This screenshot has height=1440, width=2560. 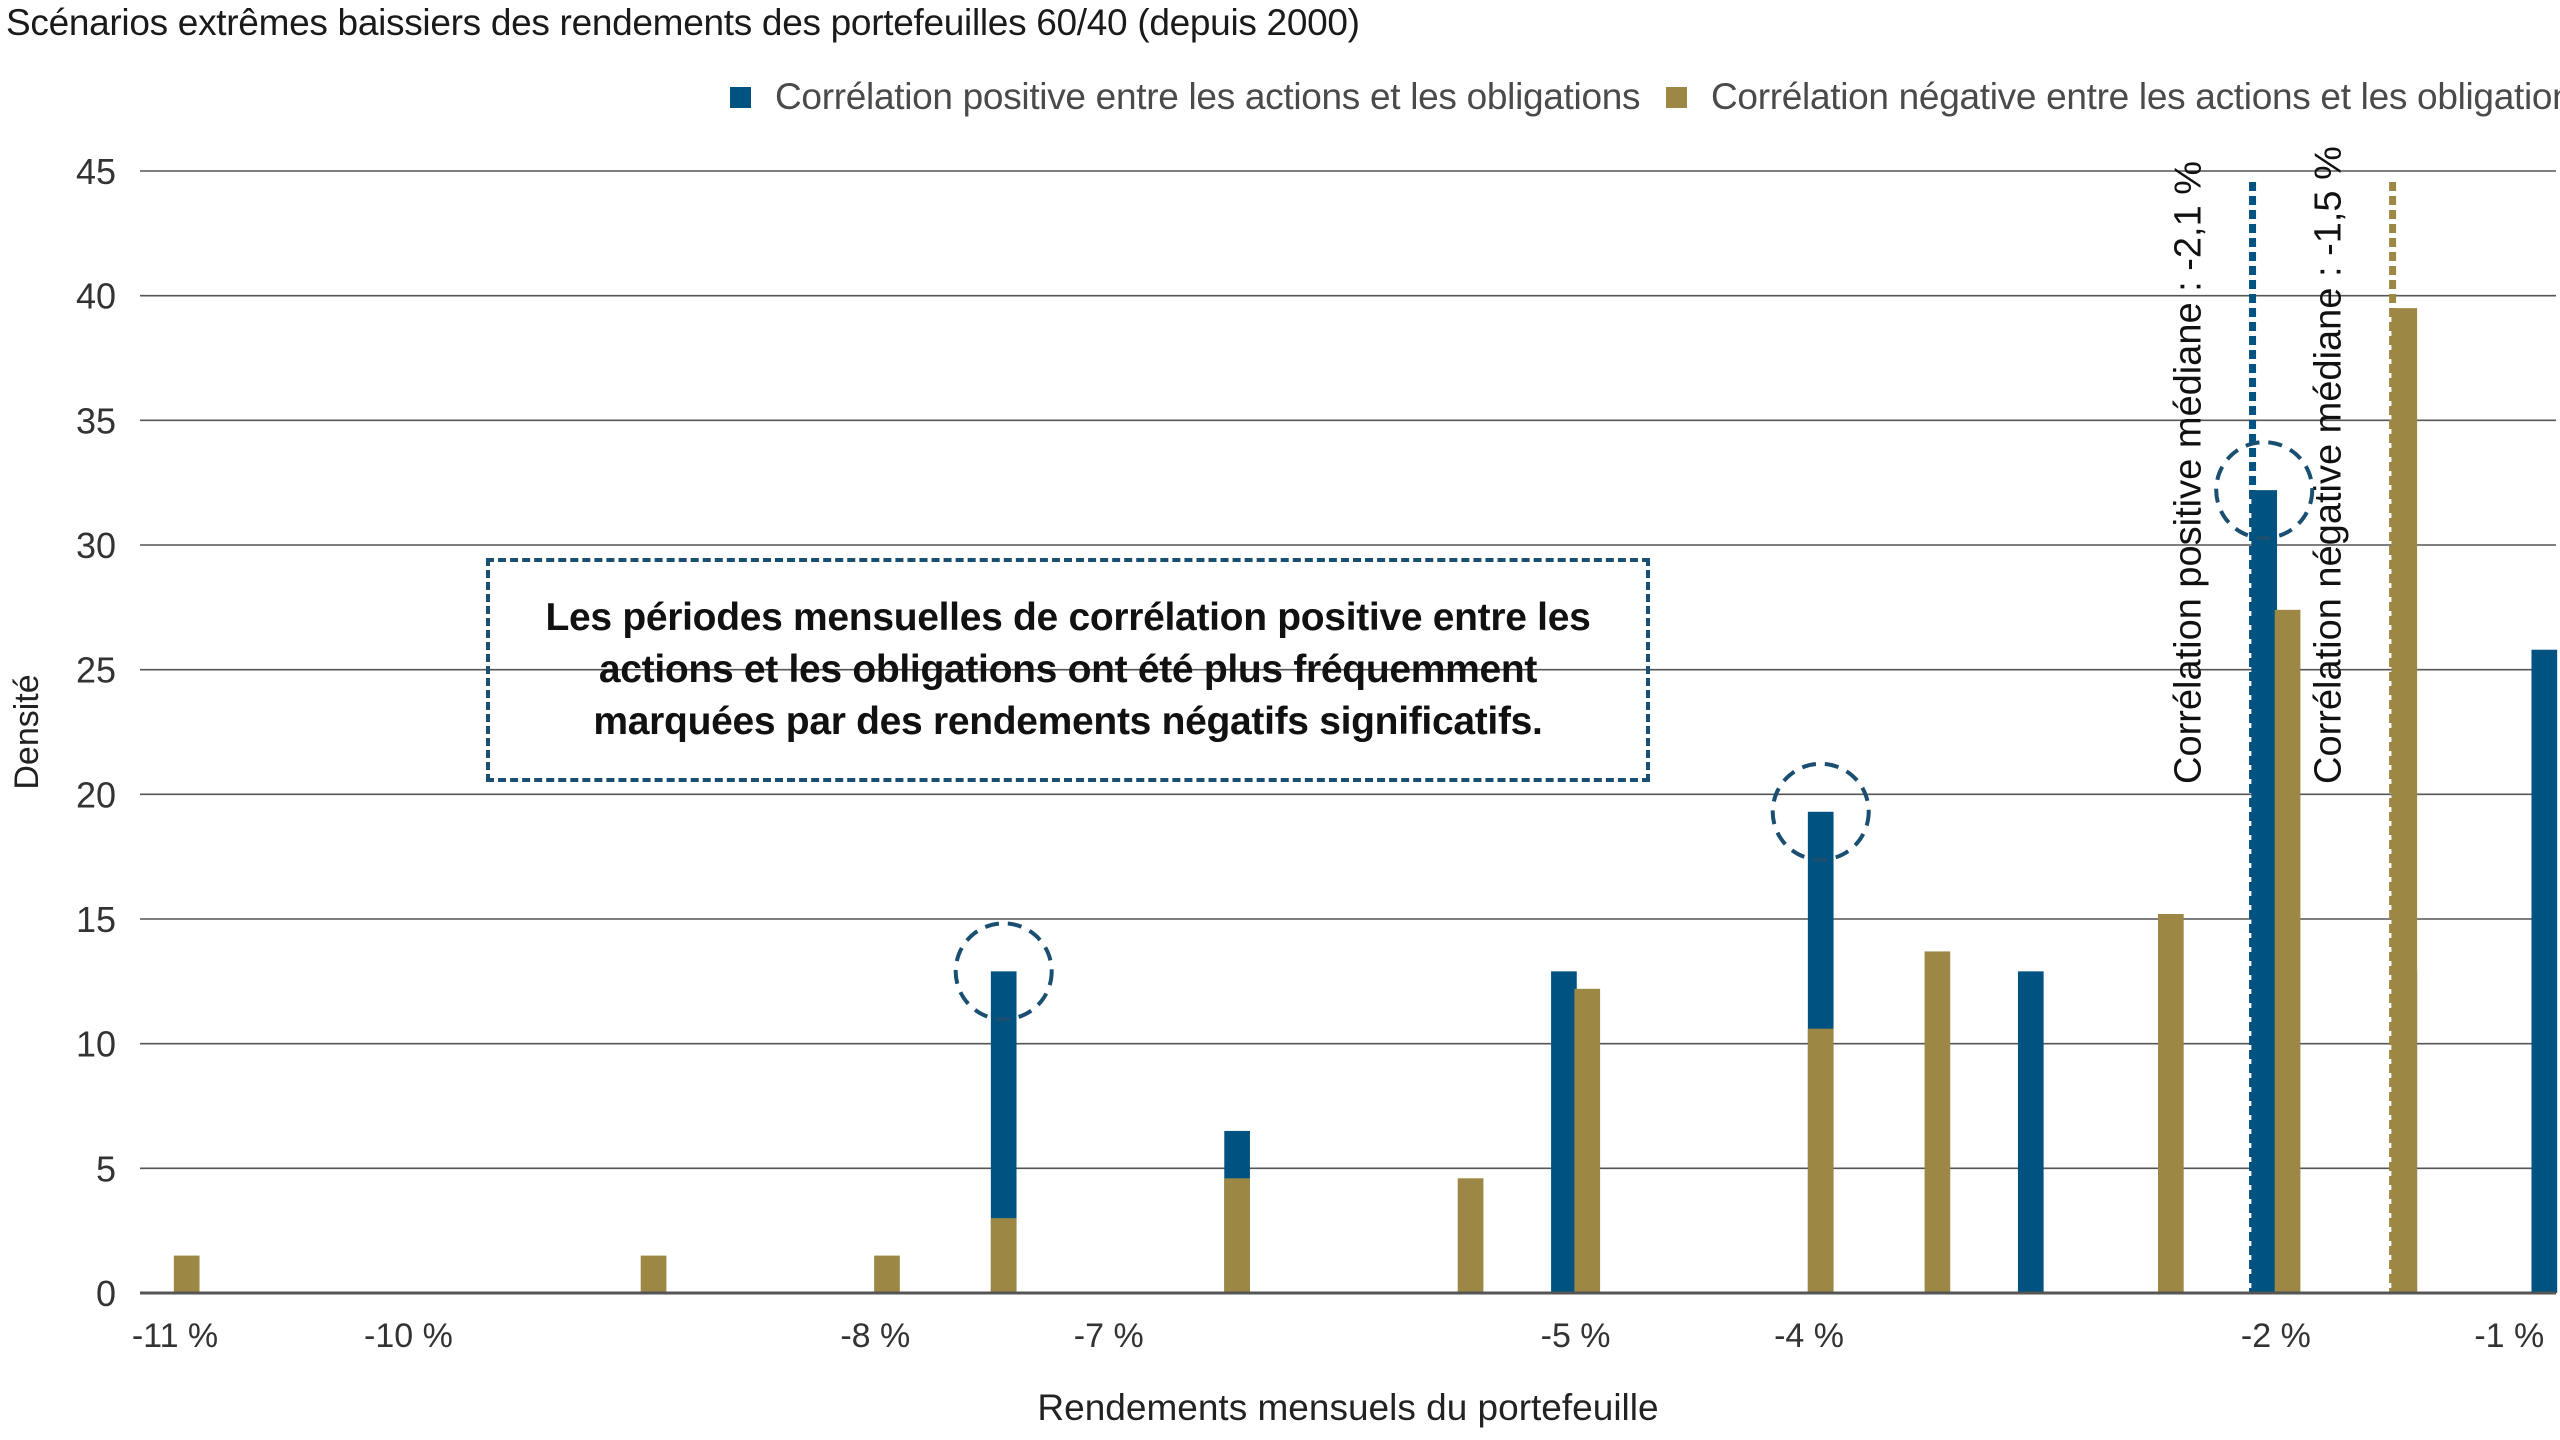 I want to click on legend-swatch-negative, so click(x=1676, y=97).